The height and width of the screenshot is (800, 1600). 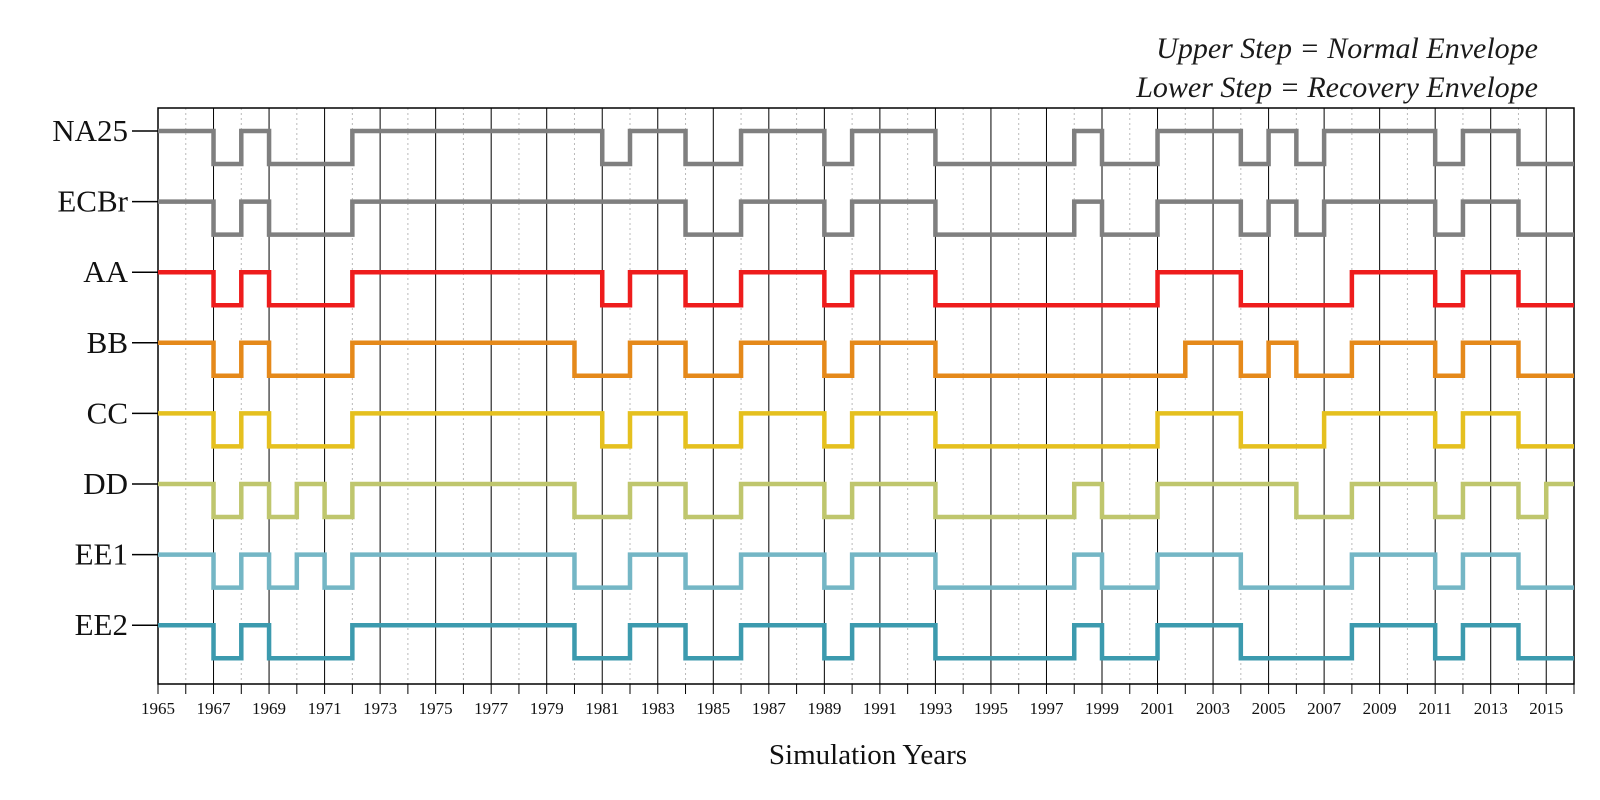 What do you see at coordinates (1269, 708) in the screenshot?
I see `x-tick-label: 2005` at bounding box center [1269, 708].